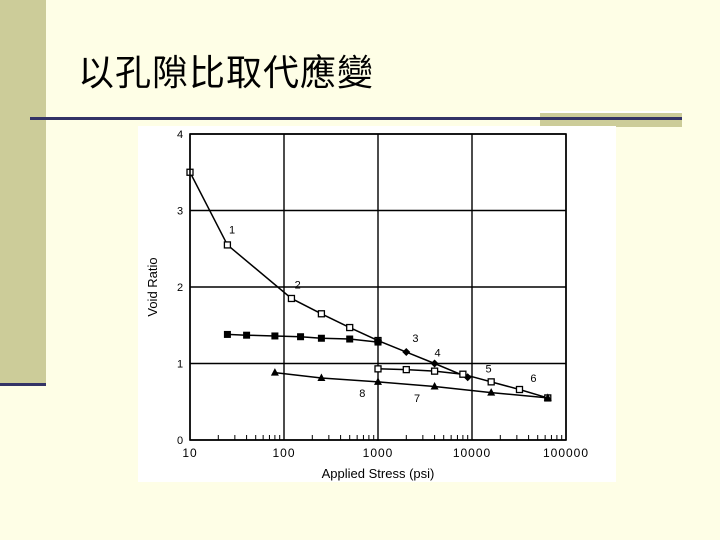  I want to click on y-axis-label: Void Ratio, so click(152, 286).